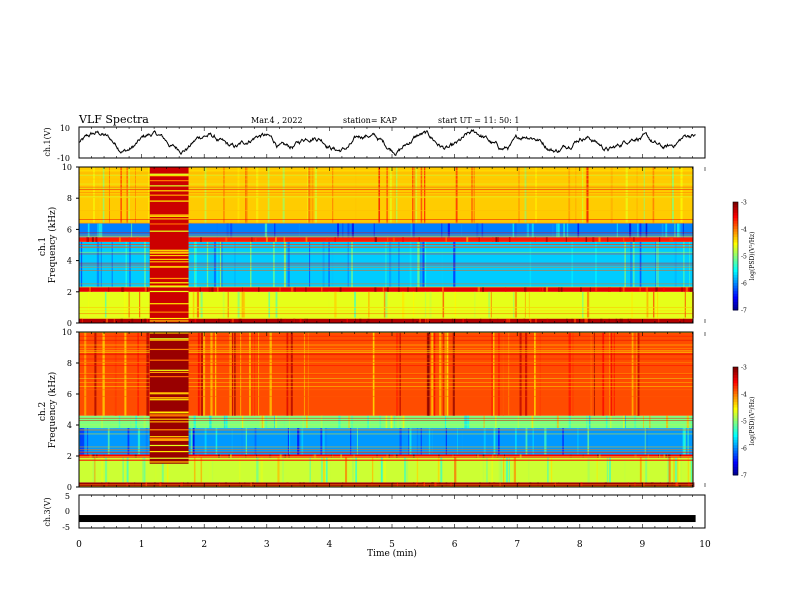 The width and height of the screenshot is (792, 612). Describe the element at coordinates (142, 545) in the screenshot. I see `x-tick-label: 1` at that location.